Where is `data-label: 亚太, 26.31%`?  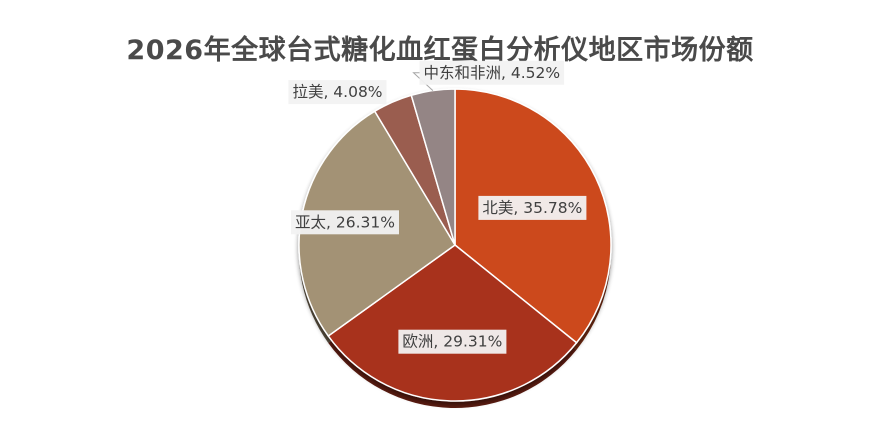
data-label: 亚太, 26.31% is located at coordinates (345, 222).